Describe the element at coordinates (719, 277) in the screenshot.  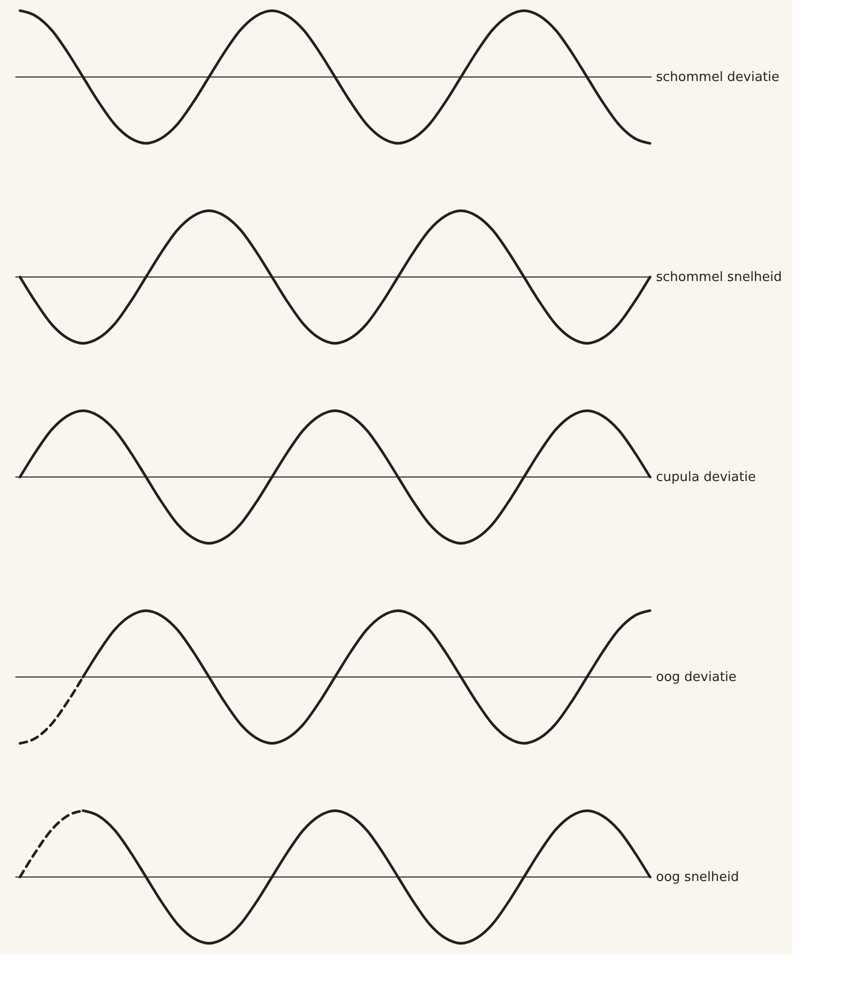
I see `series-label: schommel snelheid` at that location.